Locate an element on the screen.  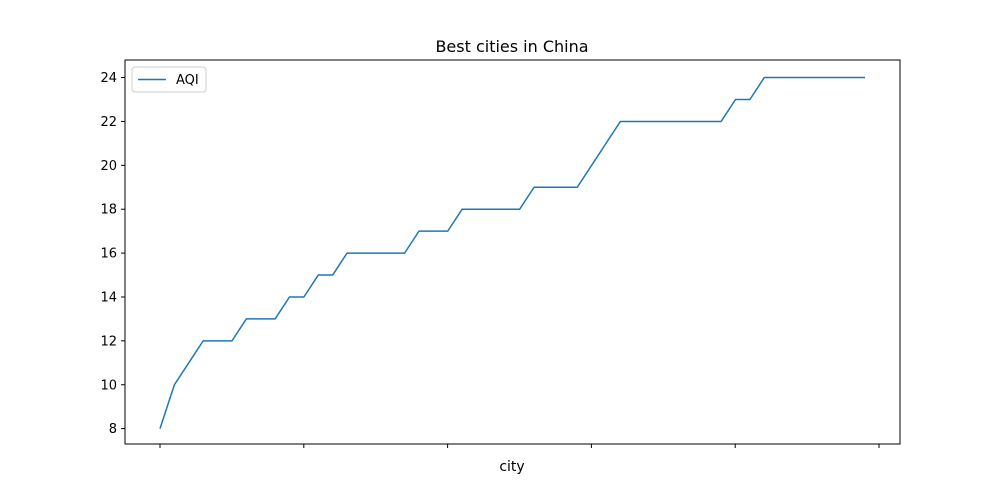
y-tick-label: 20 is located at coordinates (108, 166).